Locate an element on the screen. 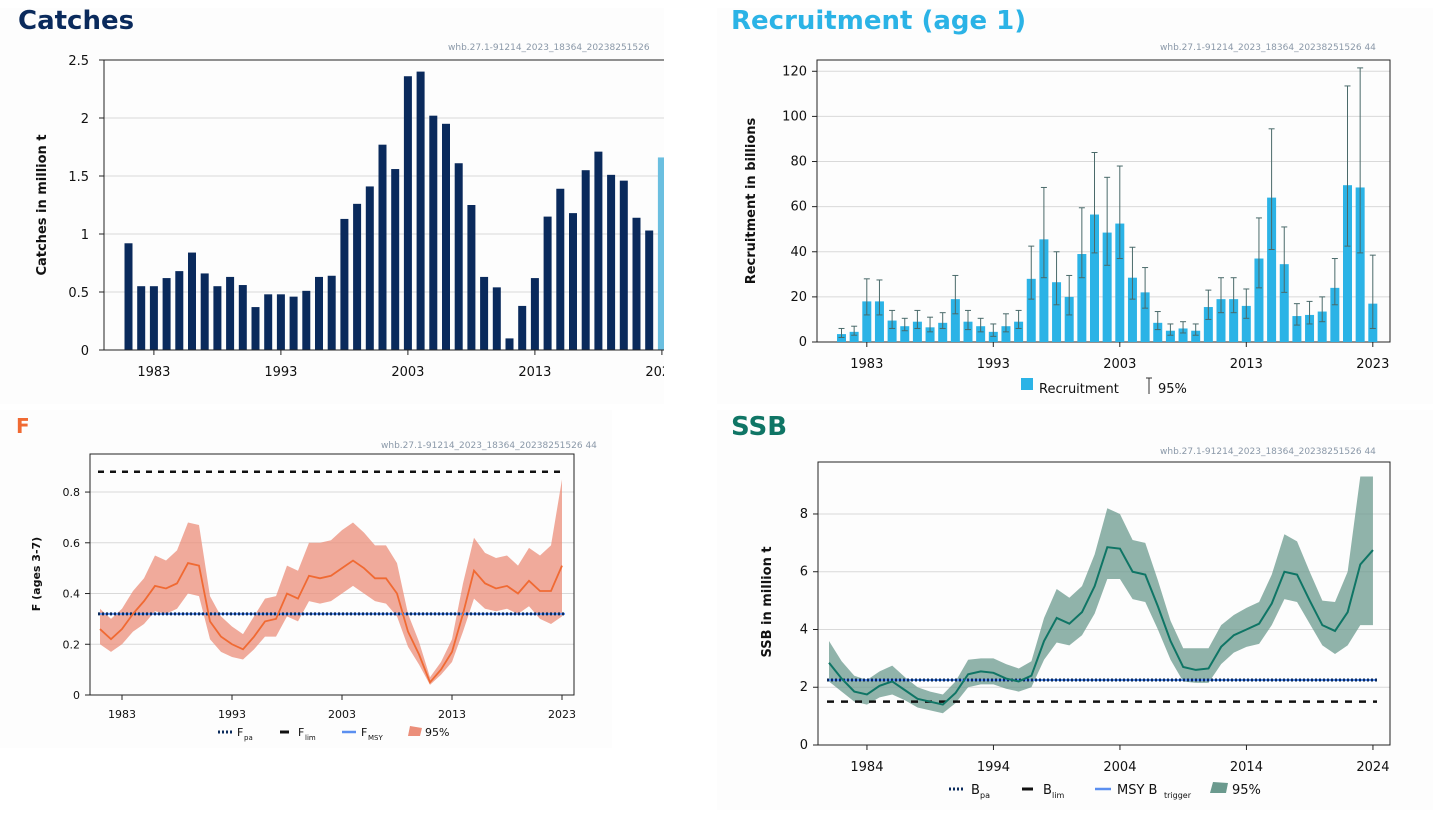 The image size is (1433, 815). y-tick-label: 60 is located at coordinates (798, 207).